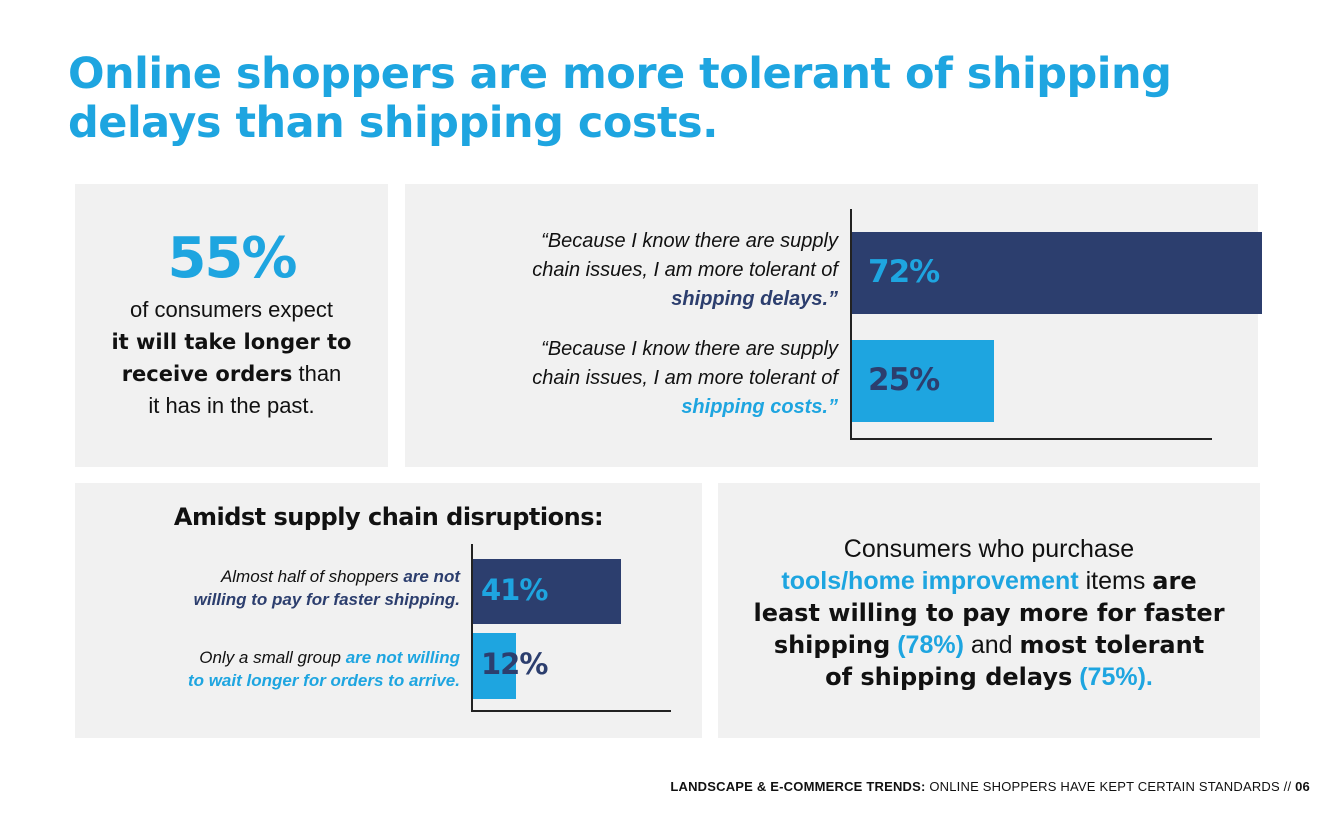  I want to click on quote-costs-line-1: “Because I know there are supply, so click(689, 349).